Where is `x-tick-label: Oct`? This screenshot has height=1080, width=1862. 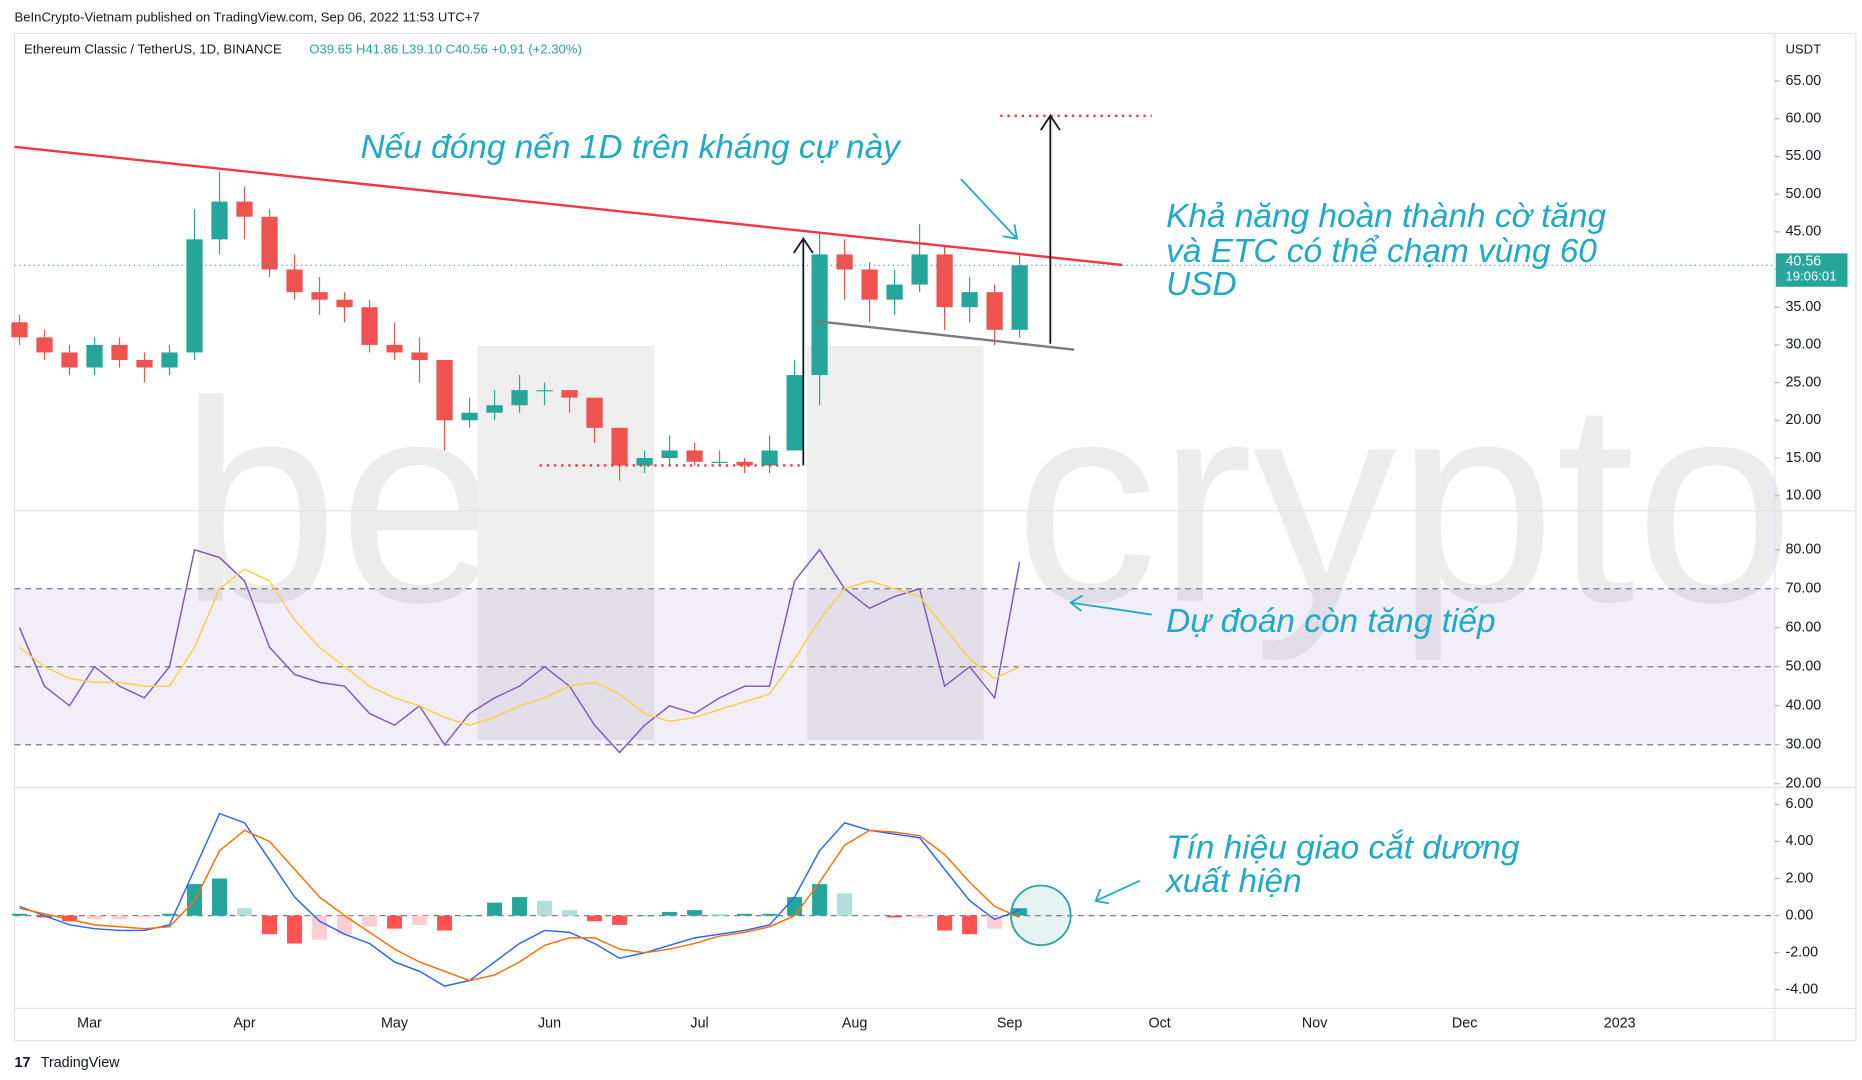
x-tick-label: Oct is located at coordinates (1160, 1024).